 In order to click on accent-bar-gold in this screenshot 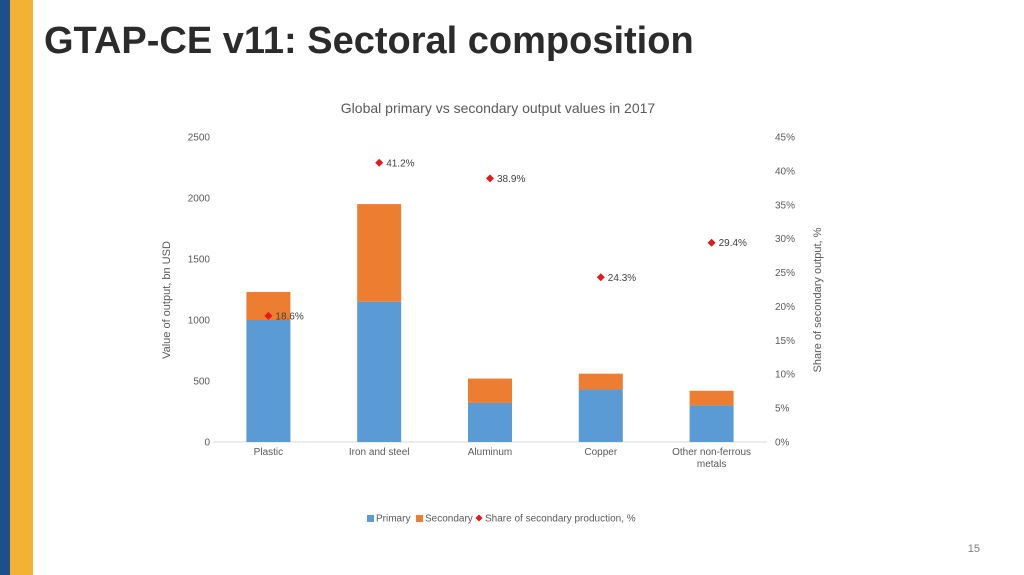, I will do `click(21, 287)`.